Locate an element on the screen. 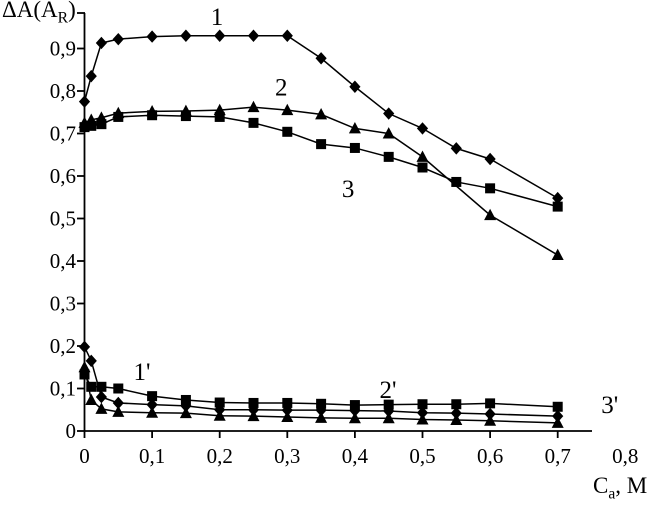 The width and height of the screenshot is (651, 508). series-3-prime-line is located at coordinates (320, 391).